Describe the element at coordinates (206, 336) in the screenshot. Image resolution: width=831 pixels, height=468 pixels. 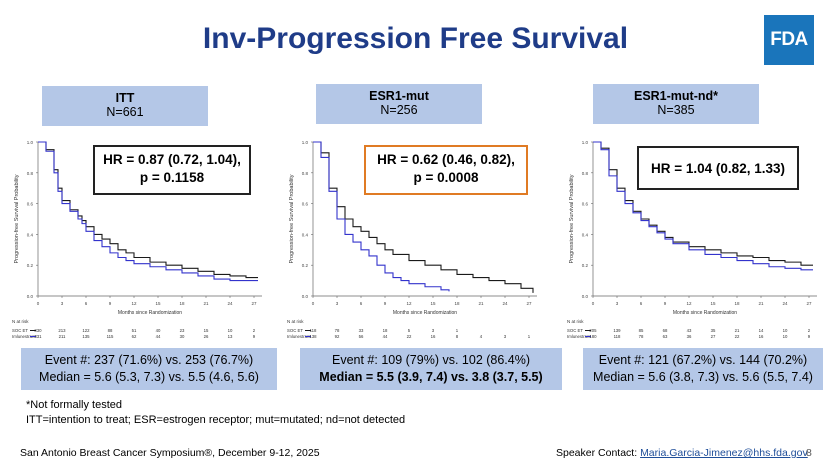
I see `at-risk-count: 26` at that location.